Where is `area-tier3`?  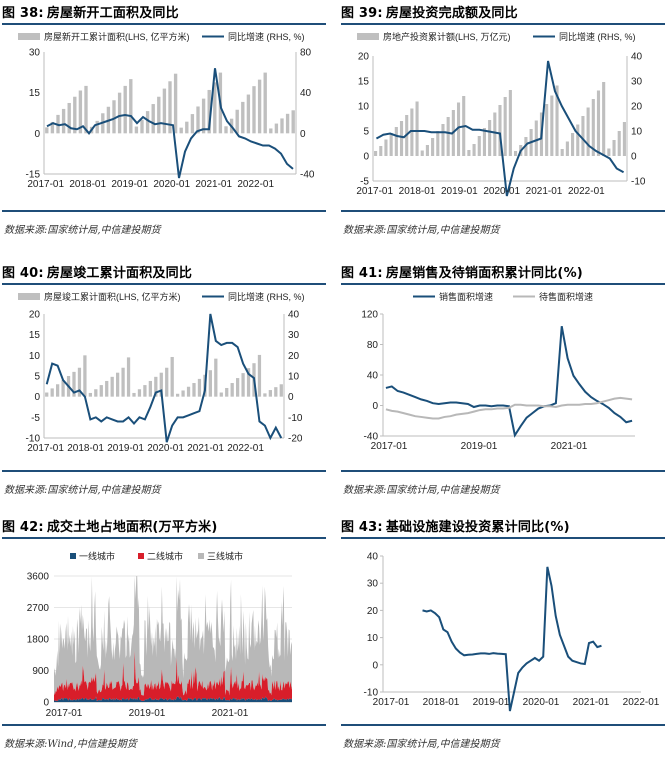
area-tier3 is located at coordinates (173, 636).